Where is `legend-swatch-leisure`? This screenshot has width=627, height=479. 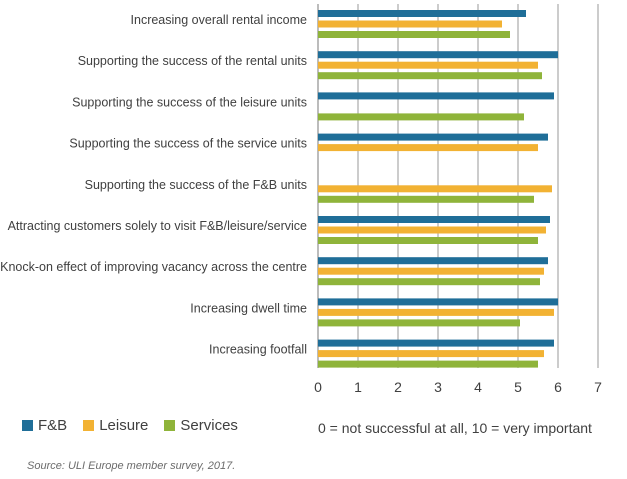
legend-swatch-leisure is located at coordinates (89, 425).